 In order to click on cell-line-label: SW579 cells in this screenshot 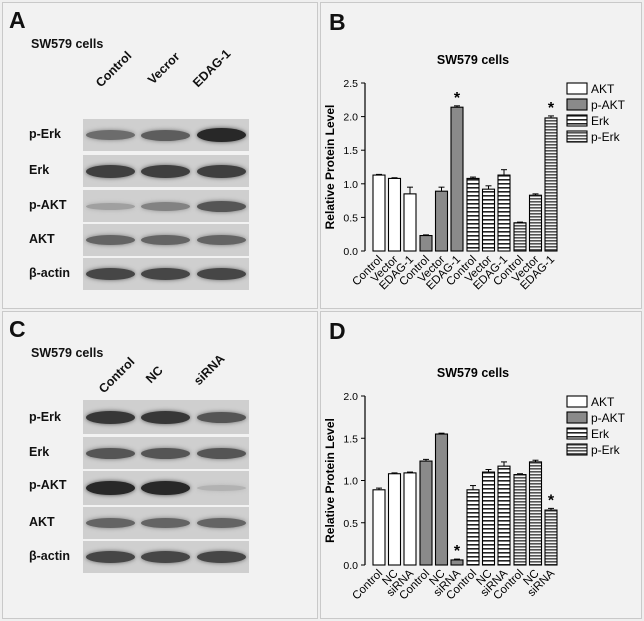, I will do `click(67, 44)`.